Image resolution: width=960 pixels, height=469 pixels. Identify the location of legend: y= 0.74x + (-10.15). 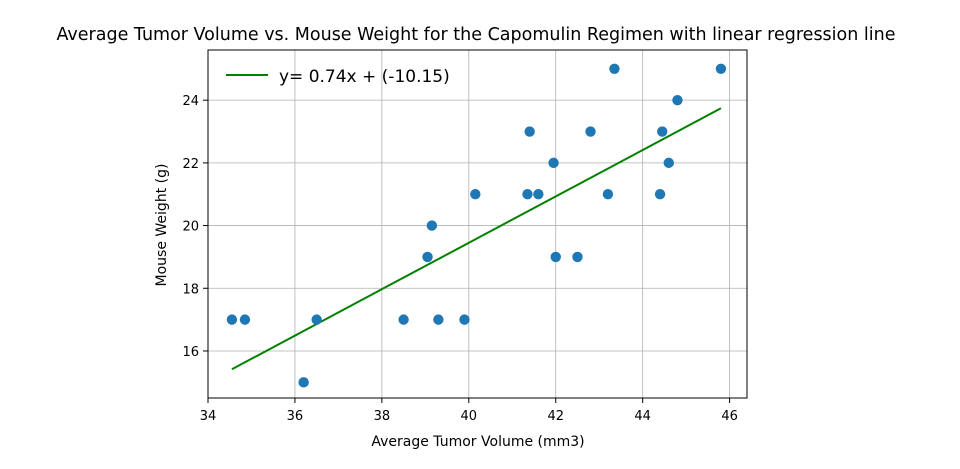
(338, 77).